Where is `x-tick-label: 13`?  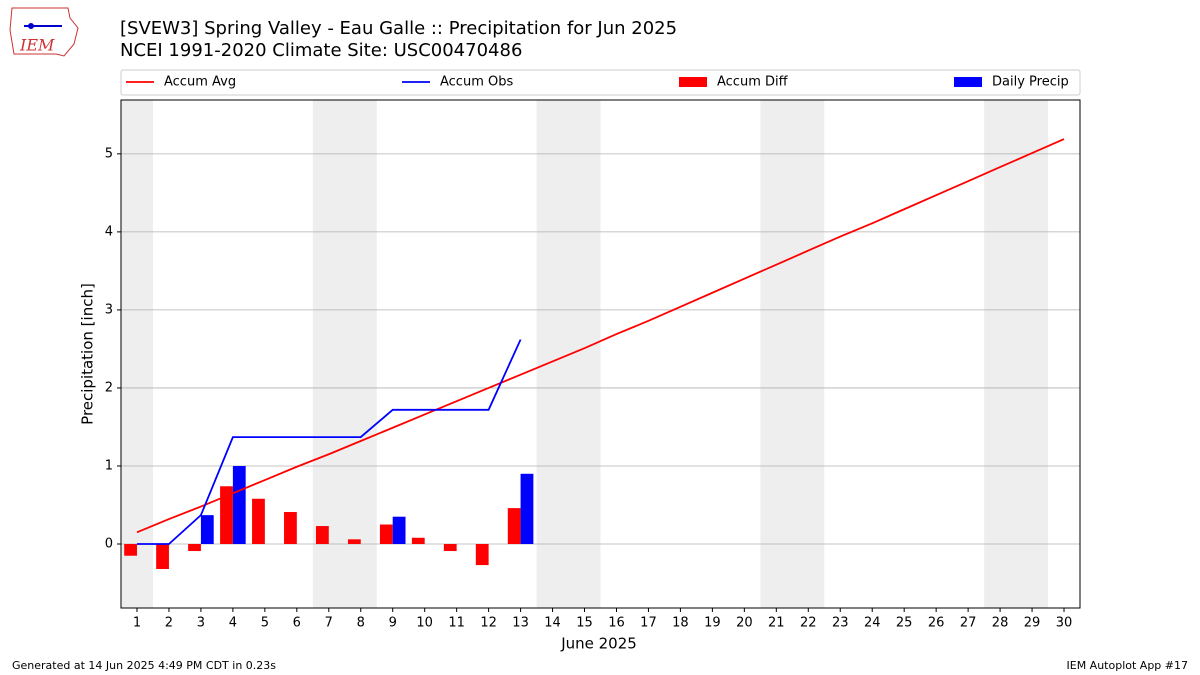 x-tick-label: 13 is located at coordinates (520, 623).